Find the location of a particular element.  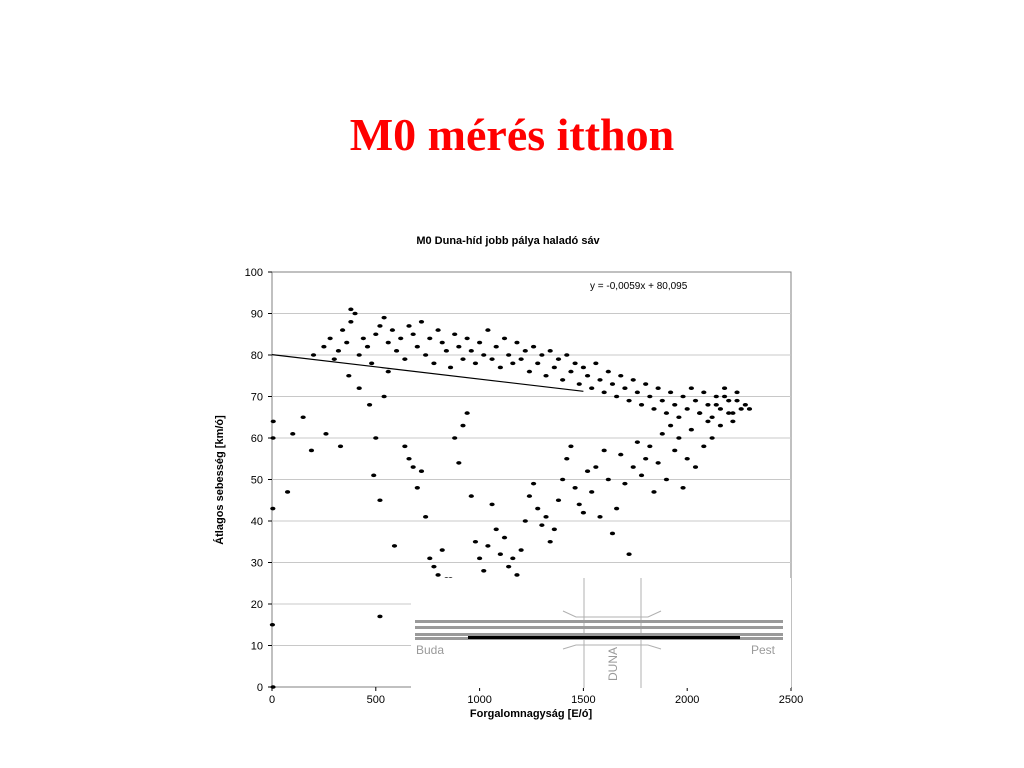

trendline is located at coordinates (427, 373).